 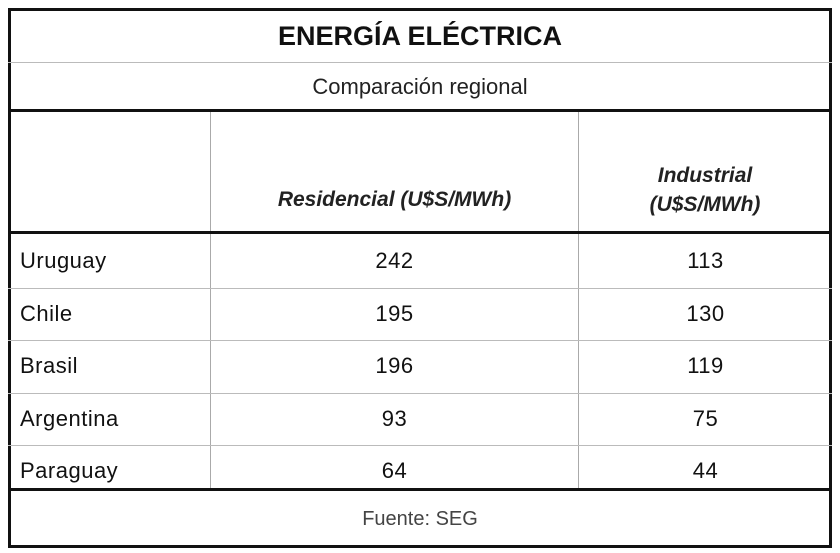 What do you see at coordinates (63, 261) in the screenshot?
I see `row-label: Uruguay` at bounding box center [63, 261].